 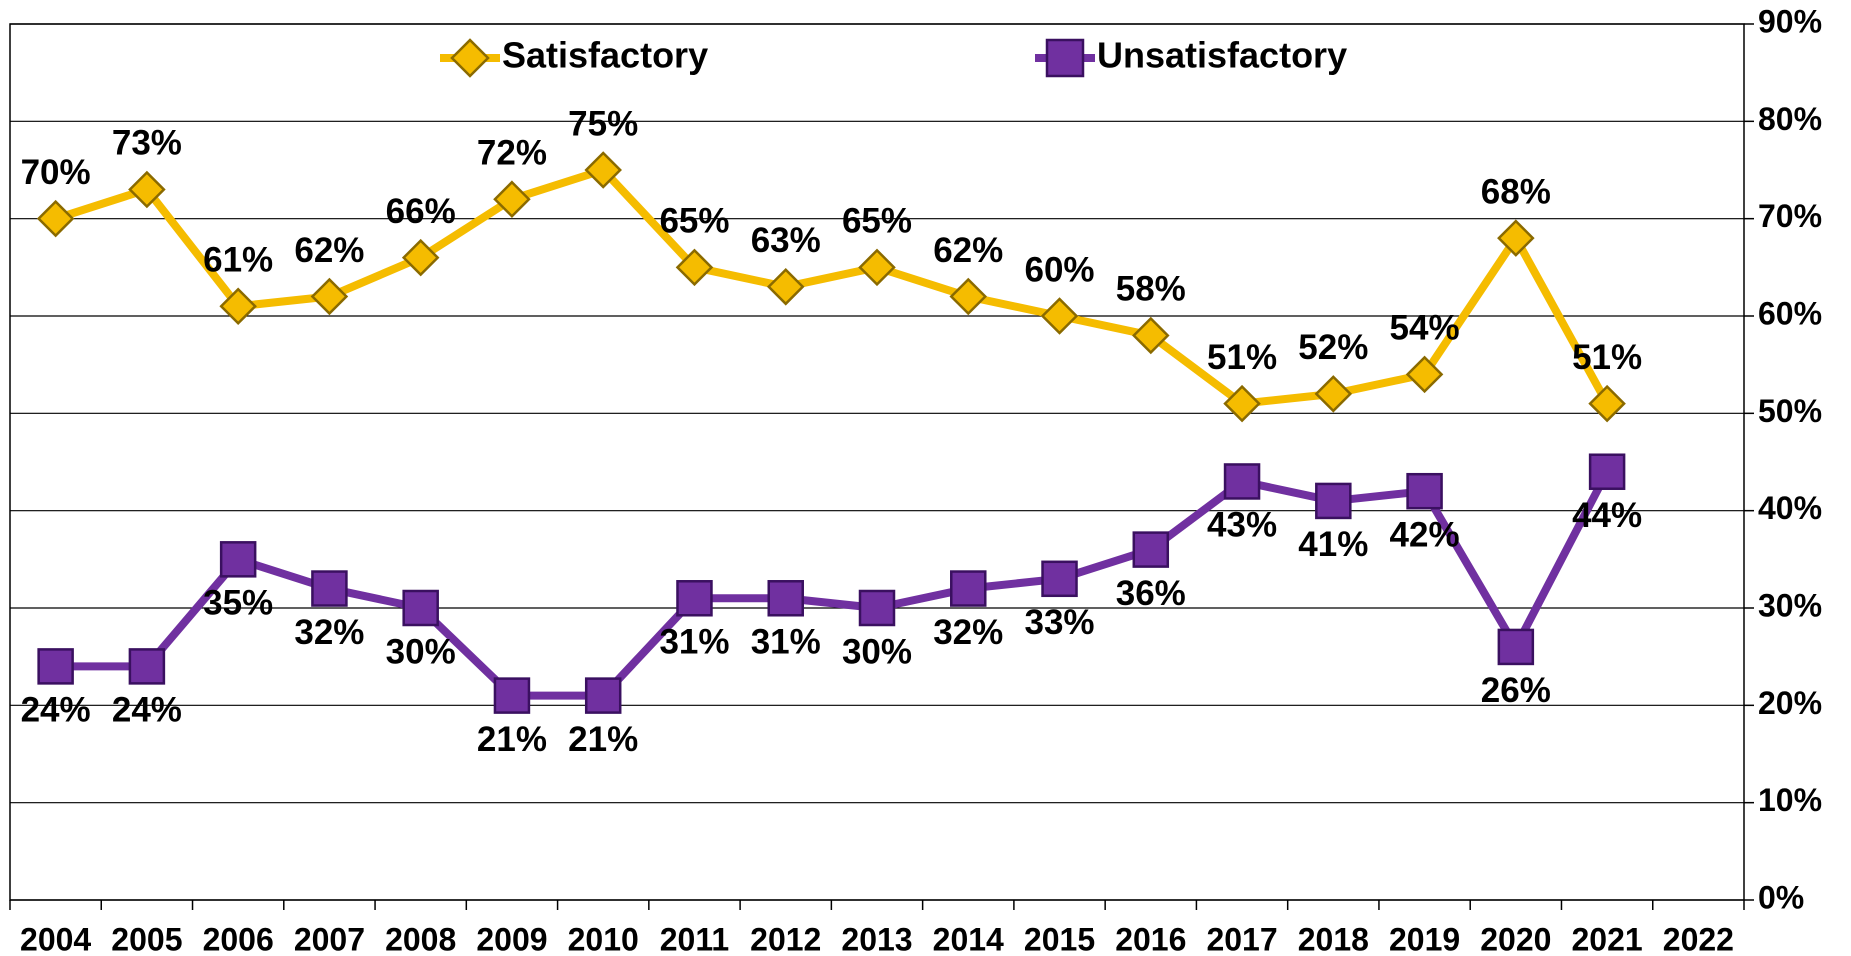 I want to click on data-label: 43%, so click(x=1242, y=525).